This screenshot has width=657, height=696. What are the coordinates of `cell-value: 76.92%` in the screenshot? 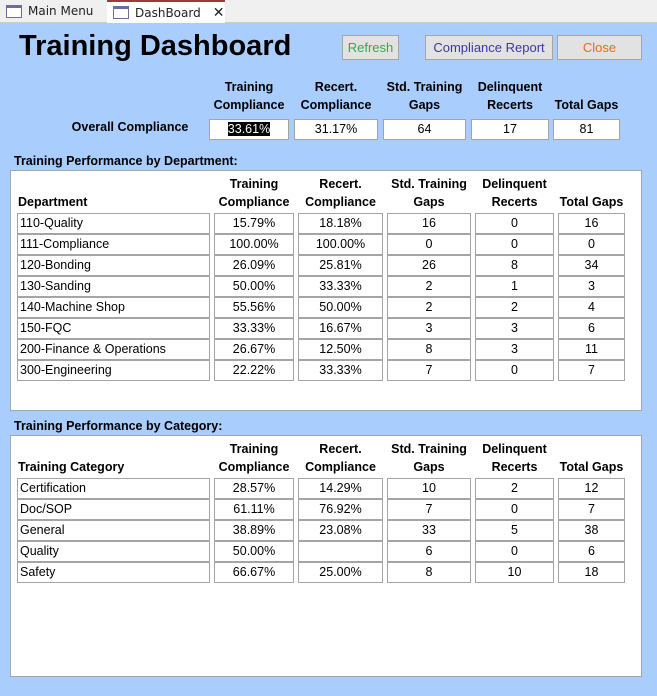 It's located at (340, 509).